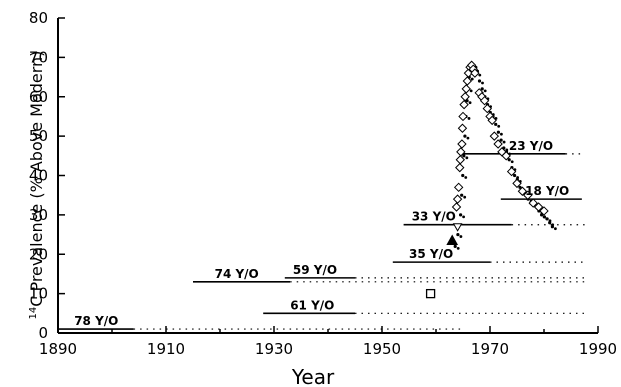  What do you see at coordinates (38, 57) in the screenshot?
I see `y-tick-label: 70` at bounding box center [38, 57].